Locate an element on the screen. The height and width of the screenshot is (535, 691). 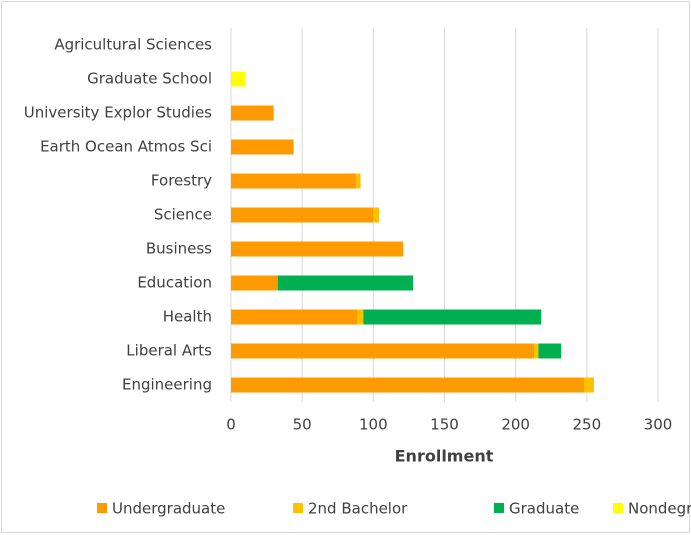
legend-label: 2nd Bachelor is located at coordinates (358, 509).